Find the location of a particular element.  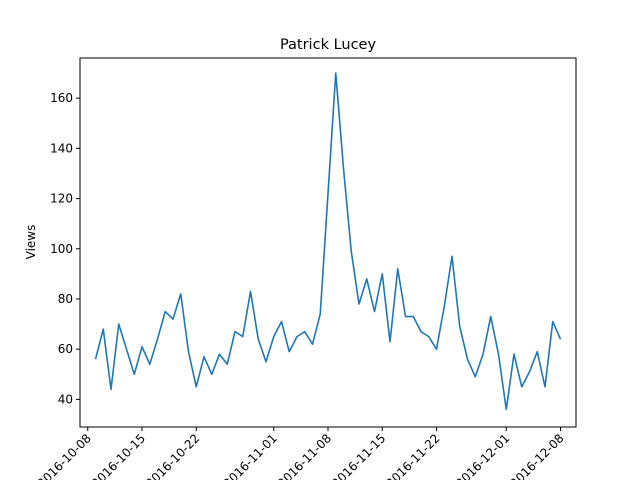

y-tick-label: 140 is located at coordinates (61, 148).